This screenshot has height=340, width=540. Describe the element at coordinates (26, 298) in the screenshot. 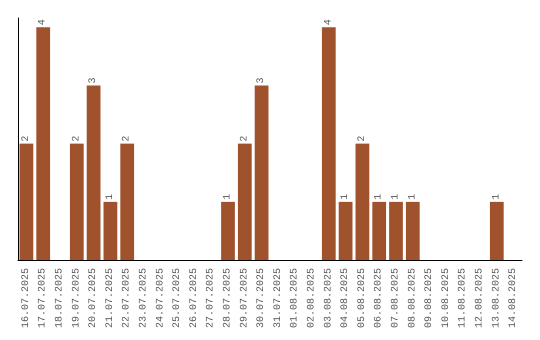

I see `x-tick-label: 16.07.2025` at that location.